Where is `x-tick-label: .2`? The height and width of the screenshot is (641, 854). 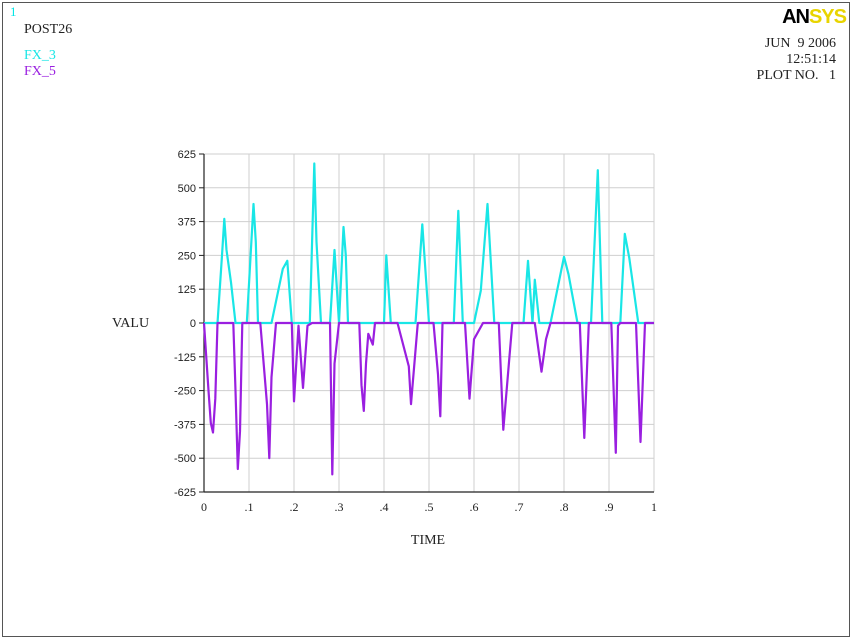 x-tick-label: .2 is located at coordinates (294, 507).